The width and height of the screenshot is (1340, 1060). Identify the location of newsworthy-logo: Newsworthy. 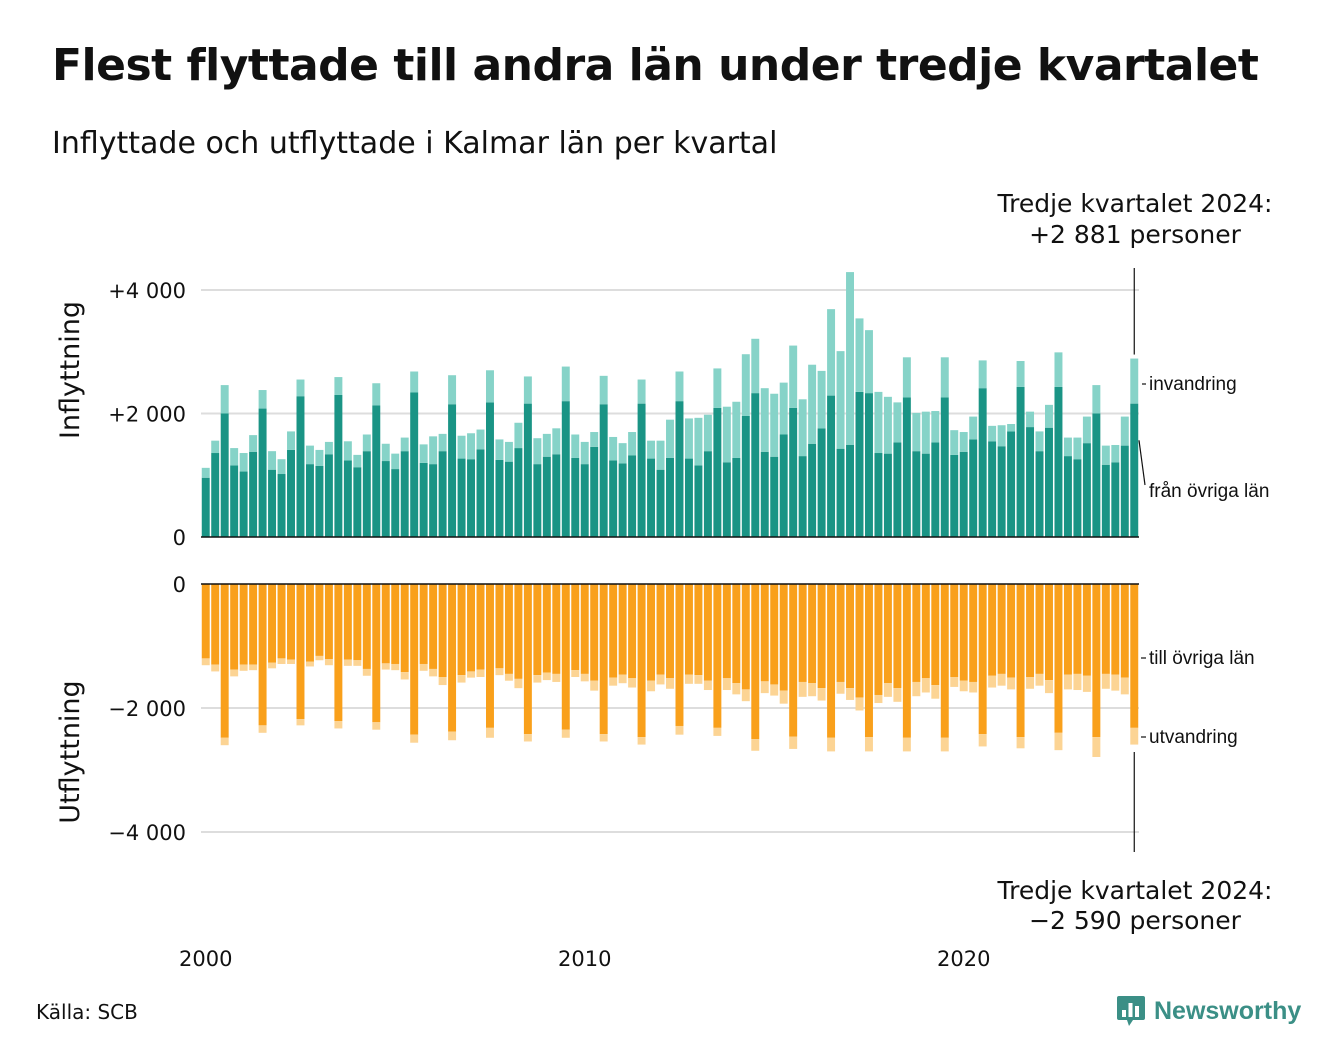
(1208, 1011).